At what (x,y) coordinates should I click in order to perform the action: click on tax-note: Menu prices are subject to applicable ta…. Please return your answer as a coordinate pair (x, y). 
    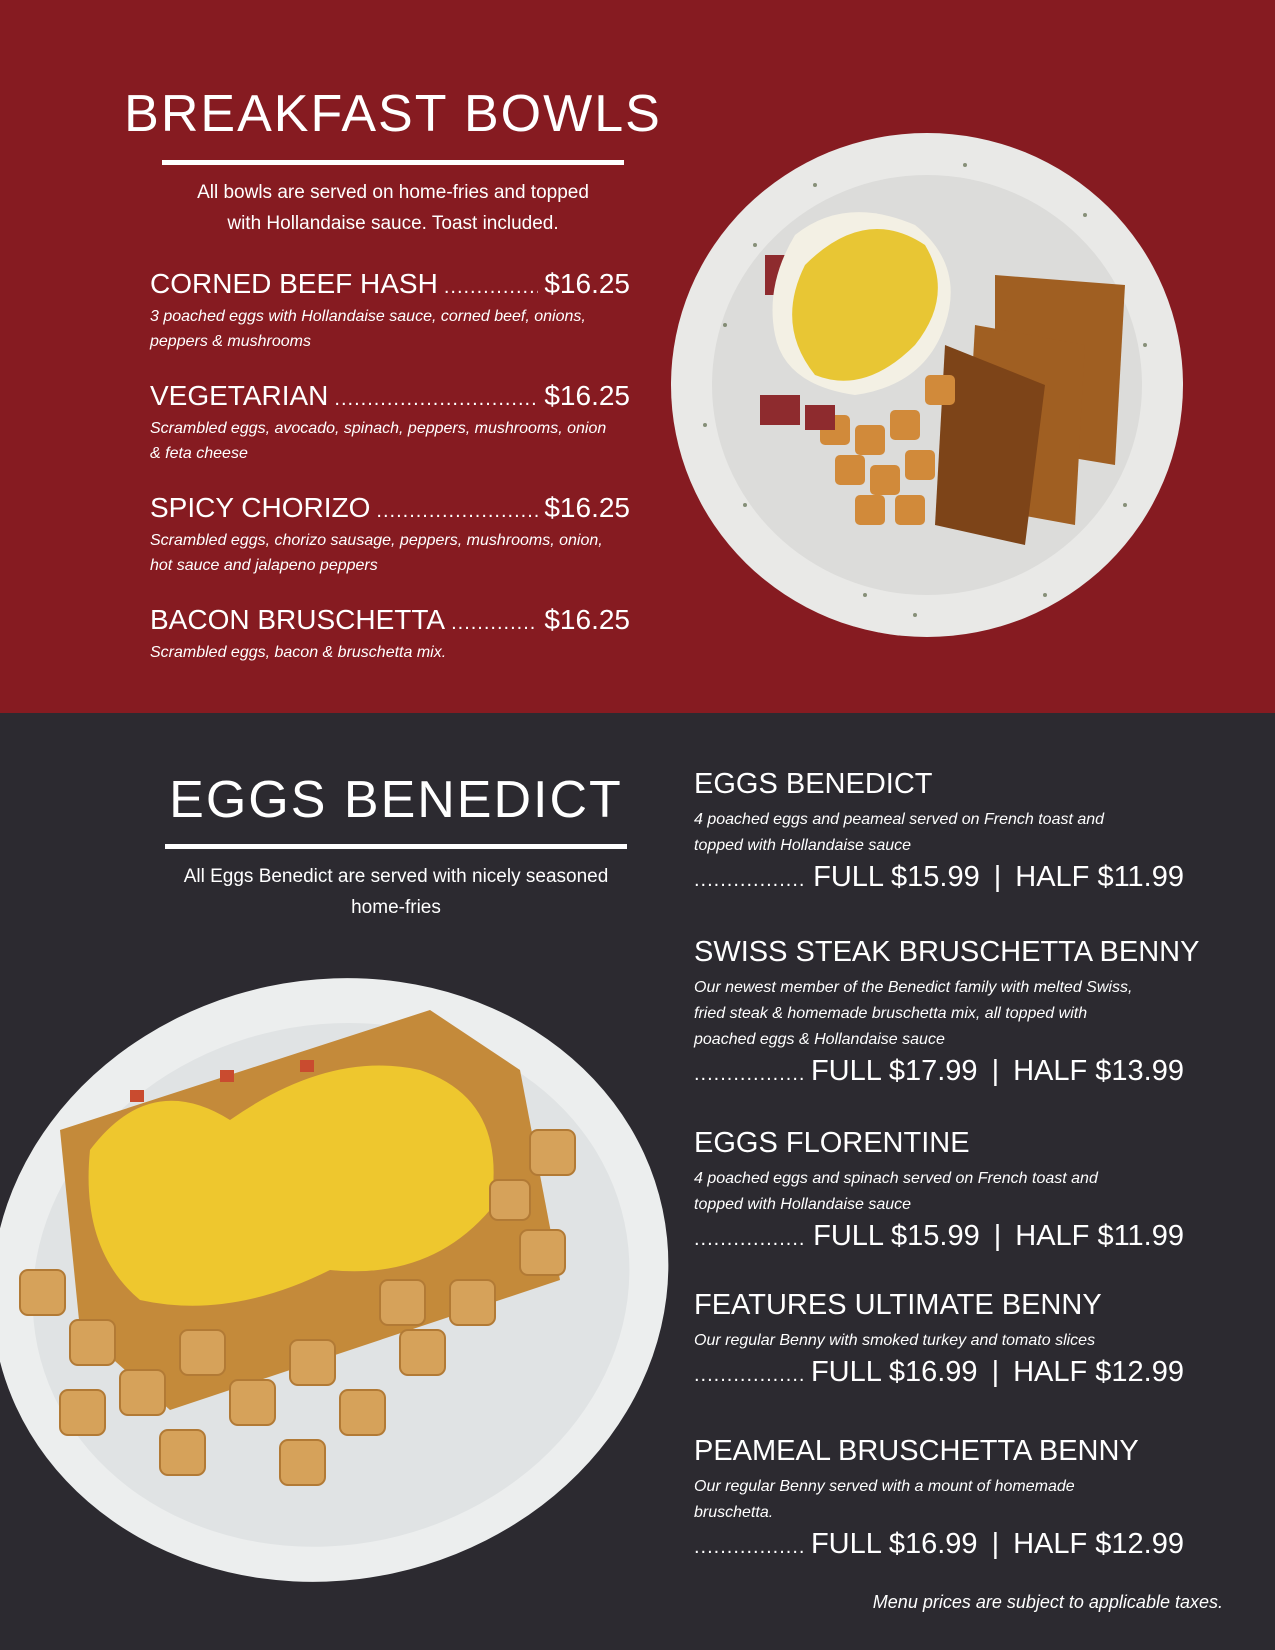
    Looking at the image, I should click on (1047, 1602).